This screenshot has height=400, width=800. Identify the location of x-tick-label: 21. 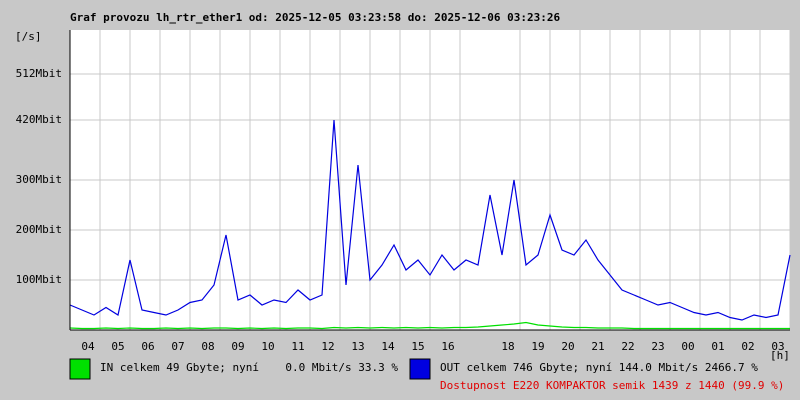
(597, 346).